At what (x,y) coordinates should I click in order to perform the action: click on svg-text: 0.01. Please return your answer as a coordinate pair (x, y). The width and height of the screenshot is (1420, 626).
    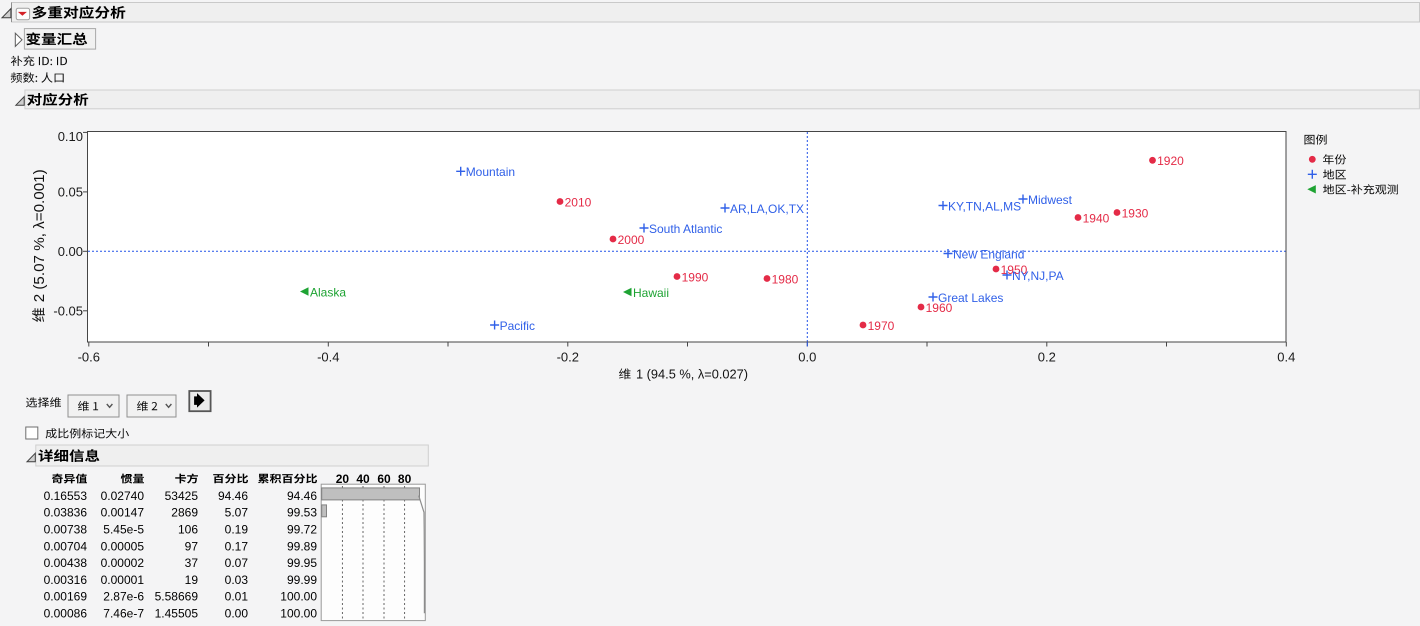
    Looking at the image, I should click on (237, 597).